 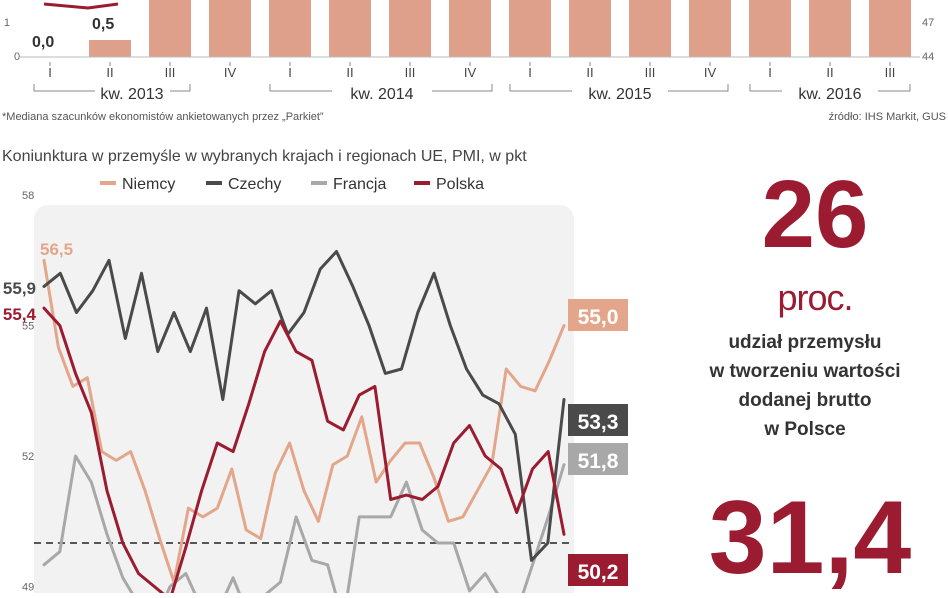 I want to click on quarter-label-6: III, so click(x=410, y=72).